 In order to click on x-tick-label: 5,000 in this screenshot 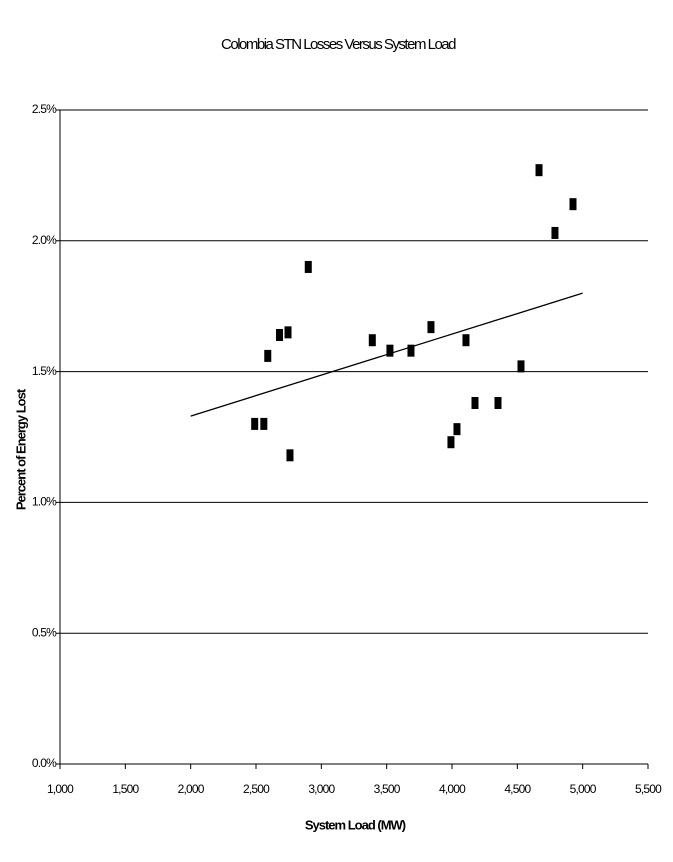, I will do `click(583, 789)`.